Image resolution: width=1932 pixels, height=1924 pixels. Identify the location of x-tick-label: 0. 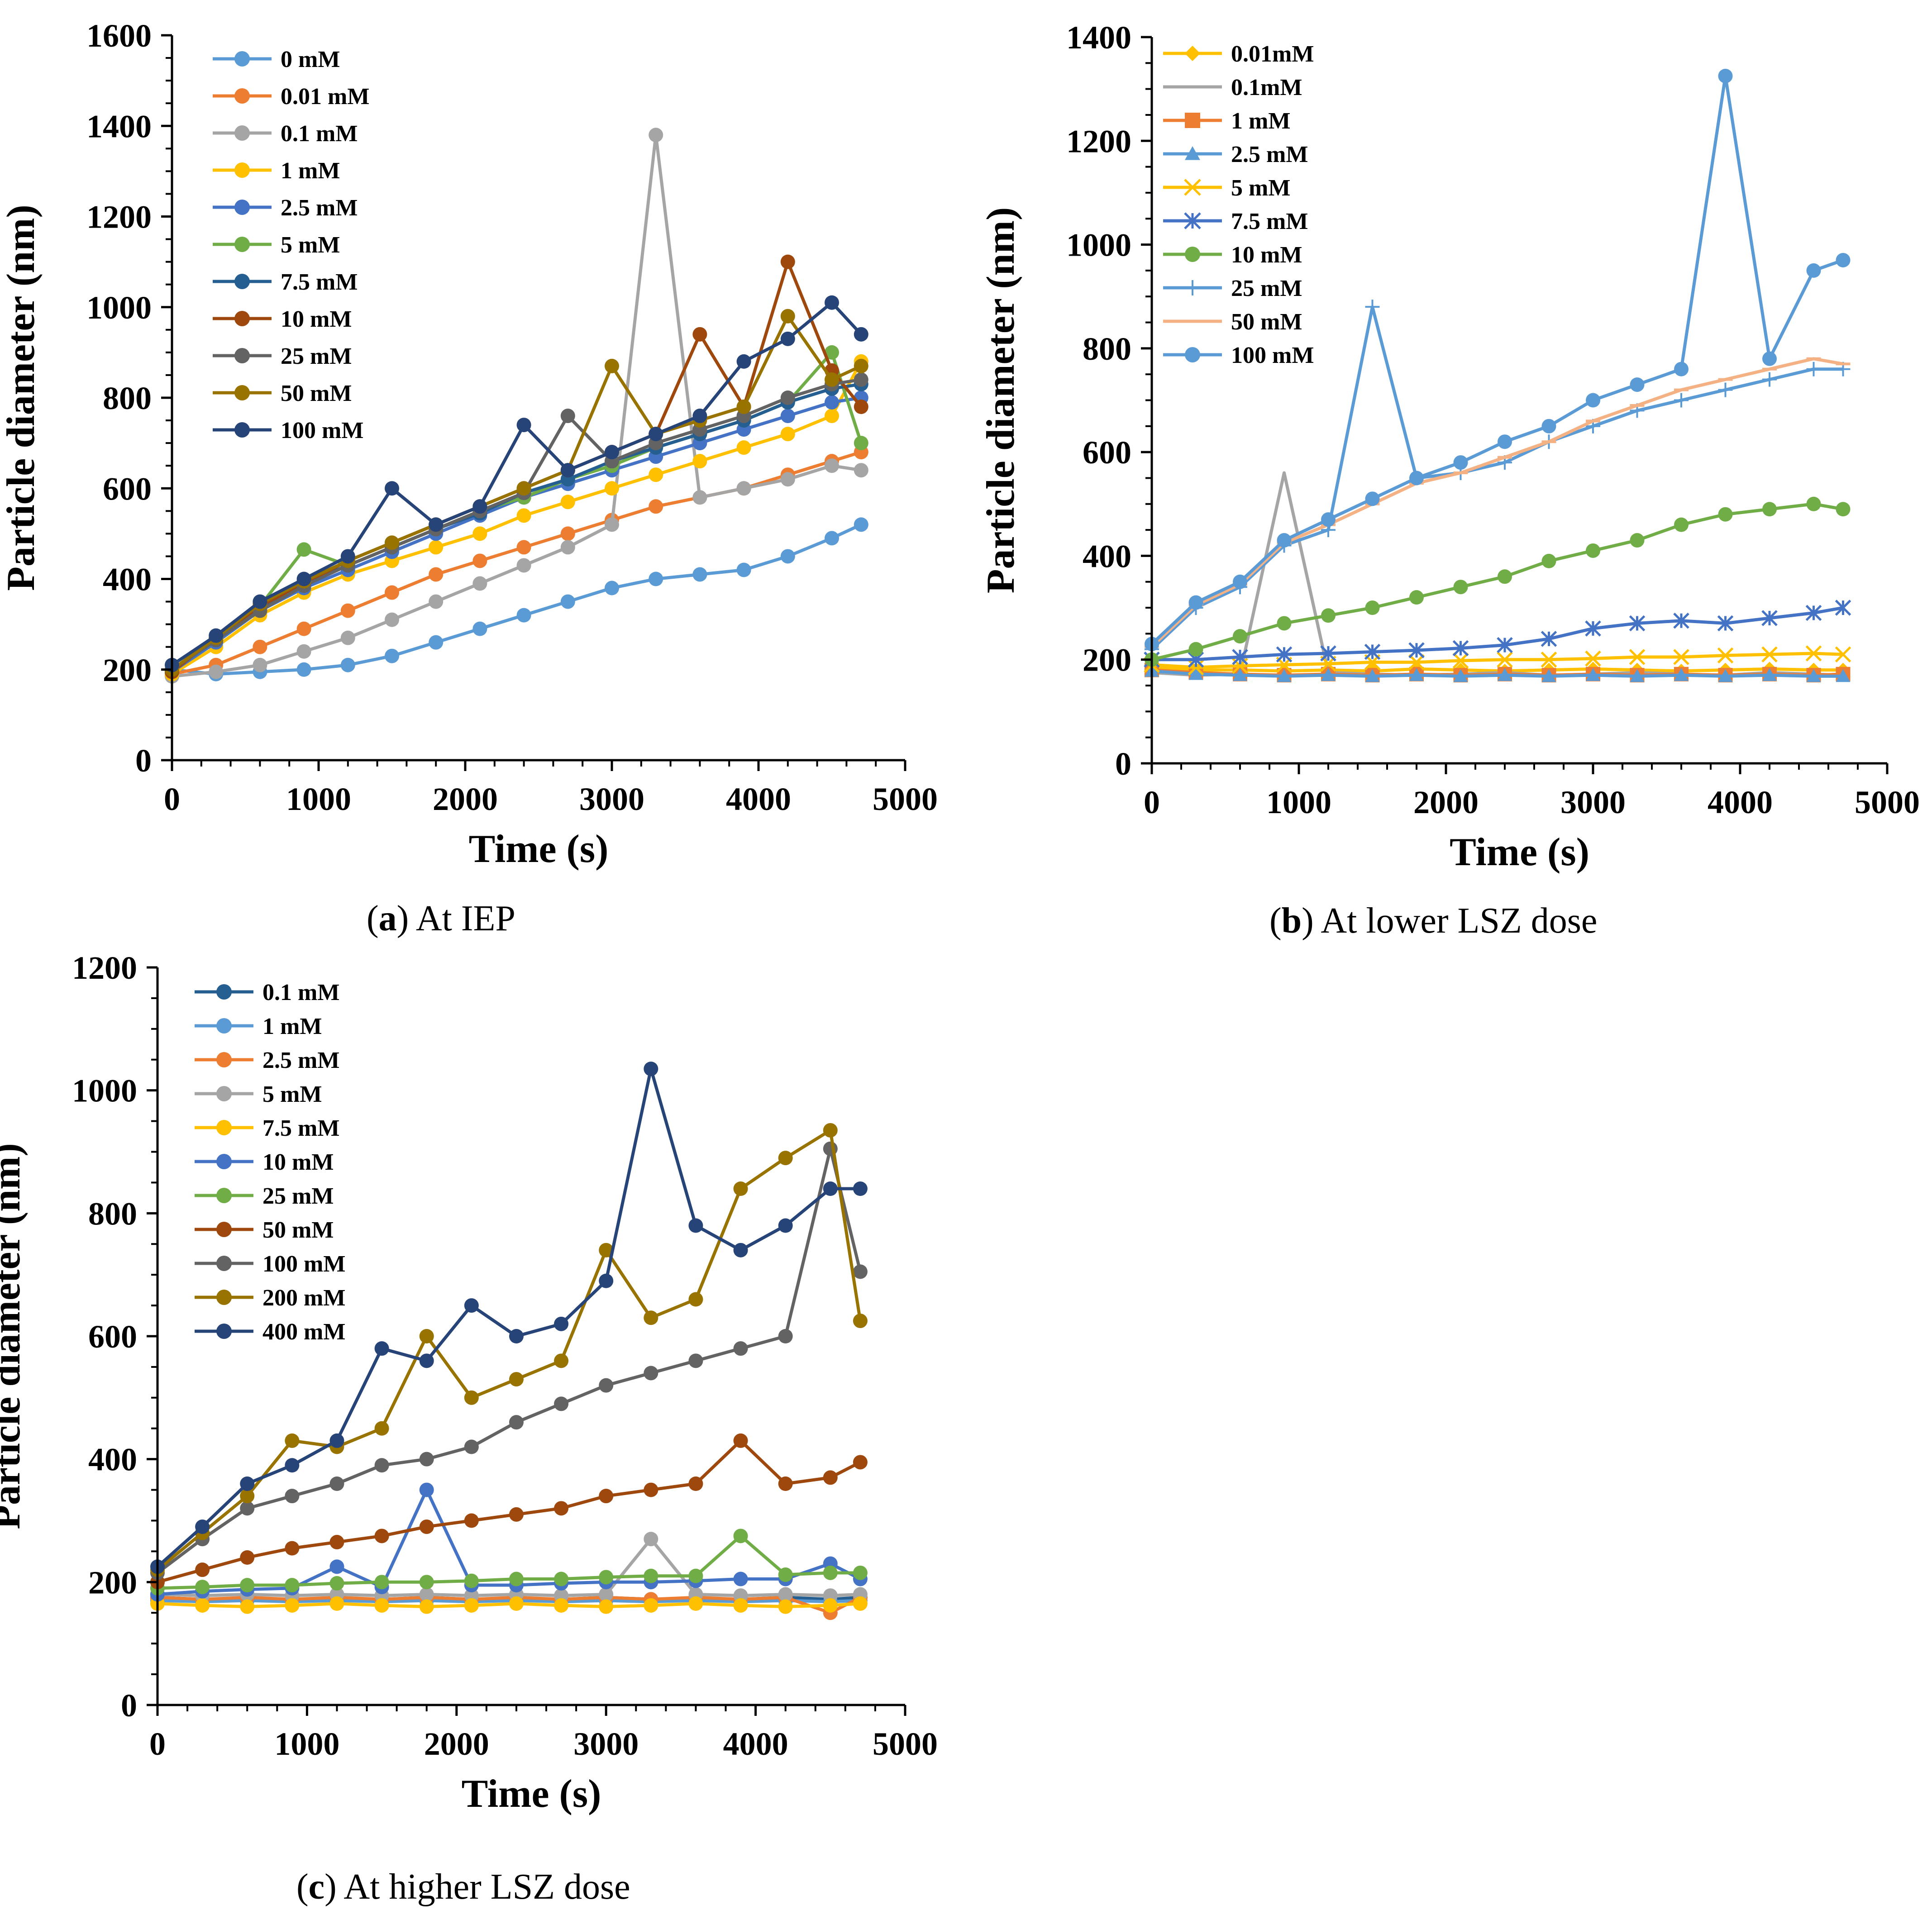
(172, 799).